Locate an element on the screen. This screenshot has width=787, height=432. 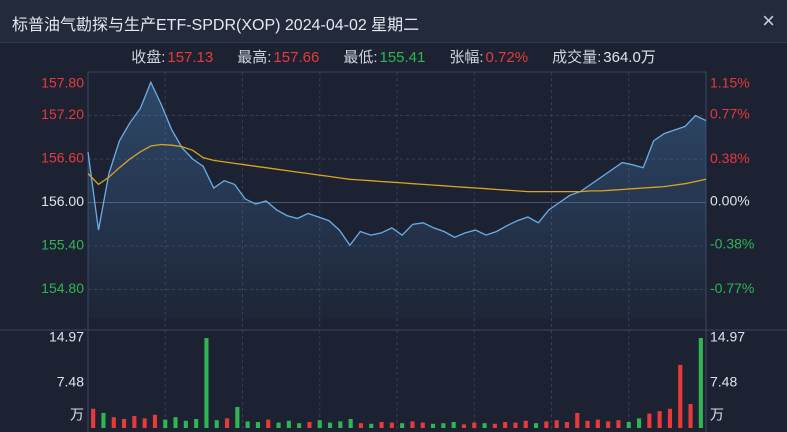
close-button: × is located at coordinates (768, 20).